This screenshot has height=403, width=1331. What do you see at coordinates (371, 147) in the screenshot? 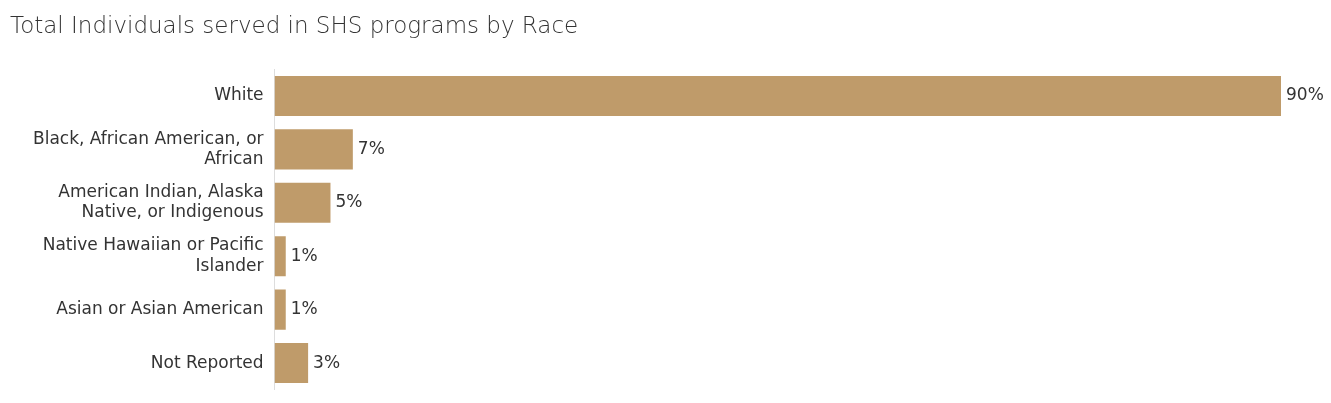
I see `data-label: 7%` at bounding box center [371, 147].